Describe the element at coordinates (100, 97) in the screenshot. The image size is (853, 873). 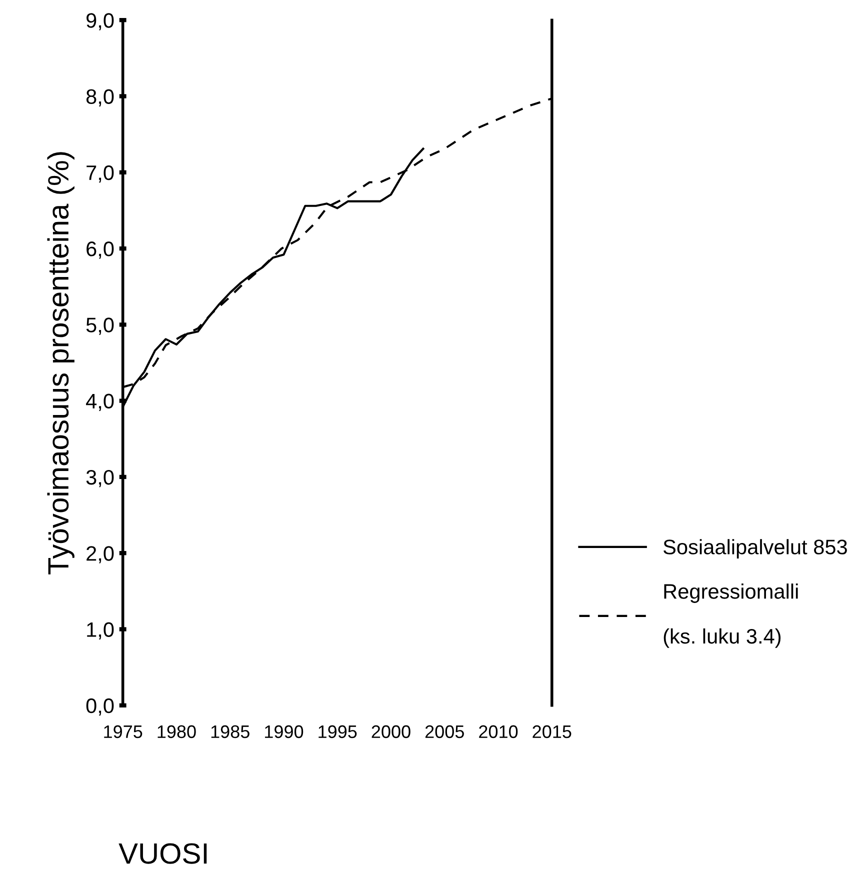
I see `y-tick-label: 8,0` at that location.